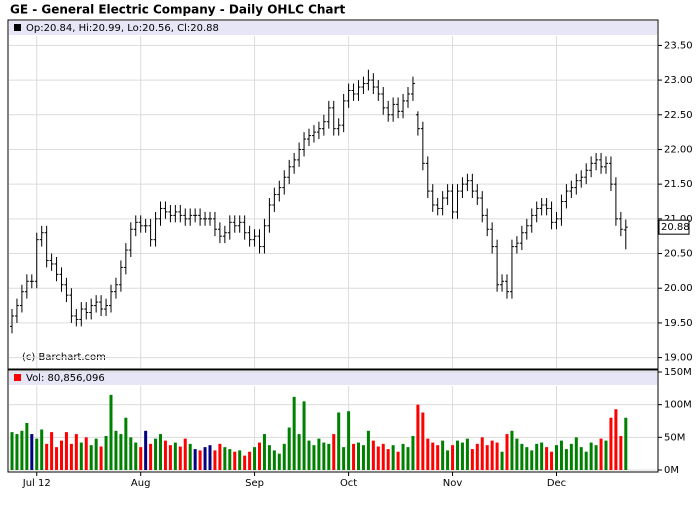  I want to click on price-marker-box, so click(674, 227).